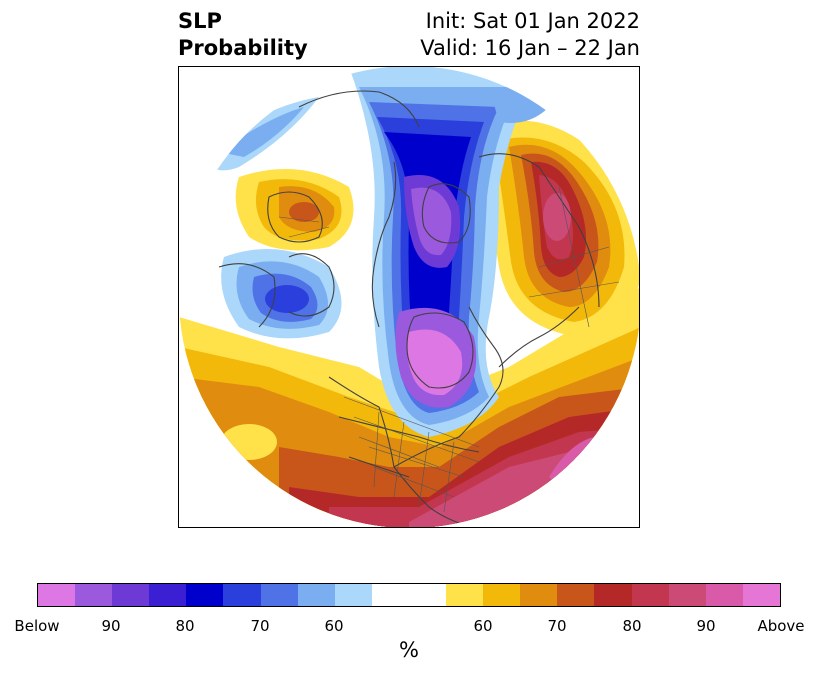 The height and width of the screenshot is (676, 819). I want to click on below-core-north-america-strong, so click(434, 362).